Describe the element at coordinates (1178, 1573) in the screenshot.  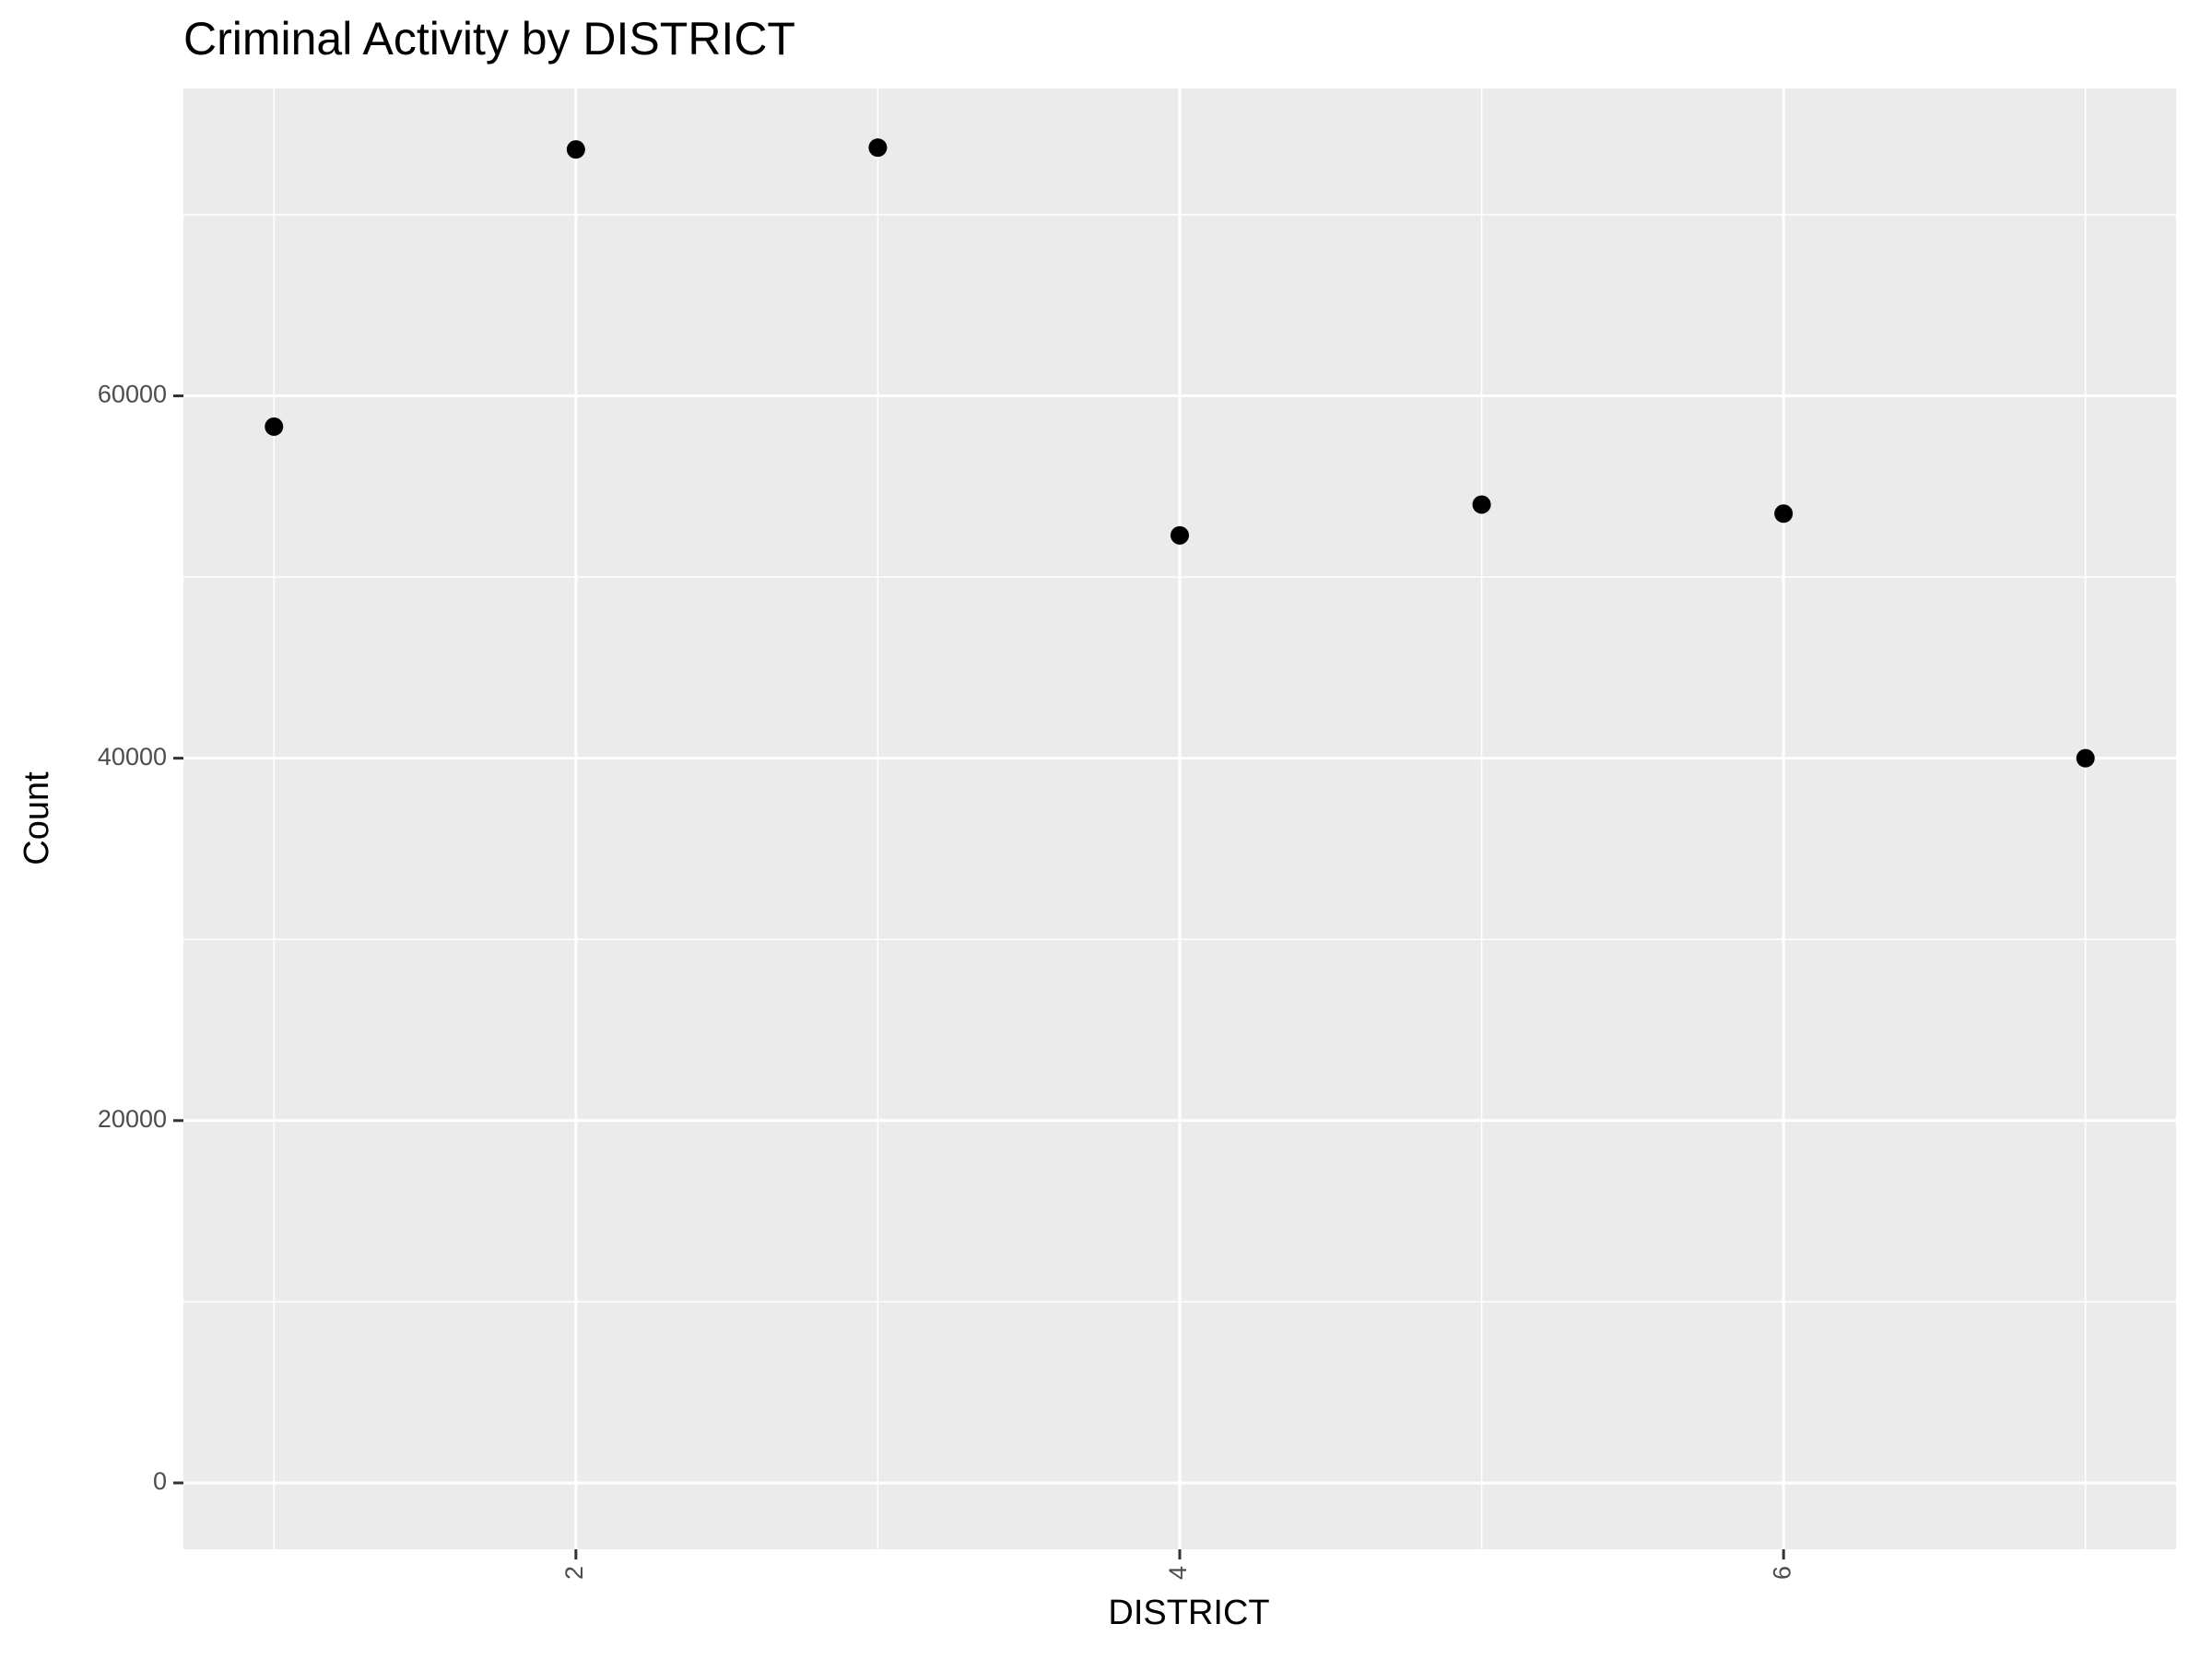
I see `x-tick-label: 4` at that location.